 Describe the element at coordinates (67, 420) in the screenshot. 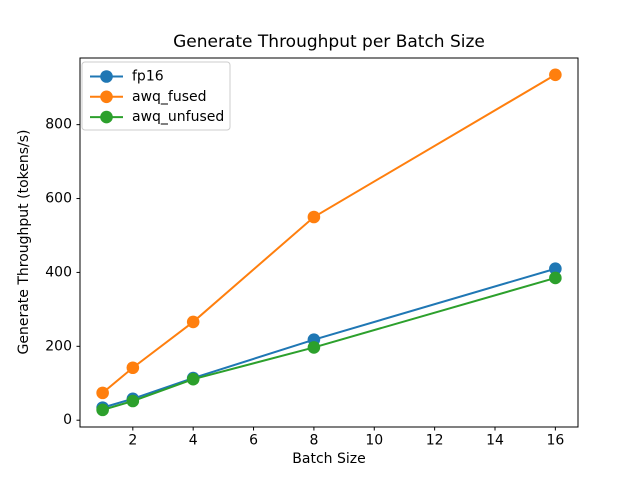

I see `y-tick-label: 0` at that location.